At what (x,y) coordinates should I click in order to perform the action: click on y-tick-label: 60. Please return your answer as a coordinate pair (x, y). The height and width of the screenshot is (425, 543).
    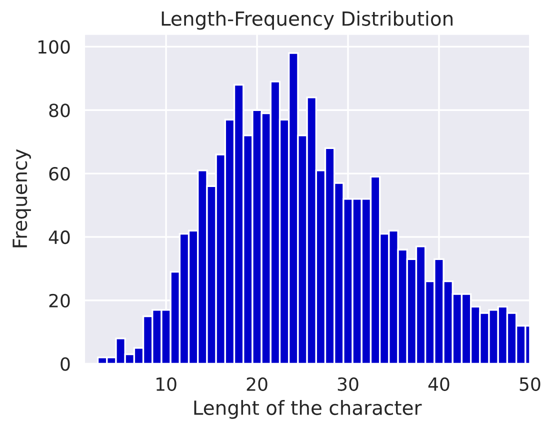
    Looking at the image, I should click on (59, 173).